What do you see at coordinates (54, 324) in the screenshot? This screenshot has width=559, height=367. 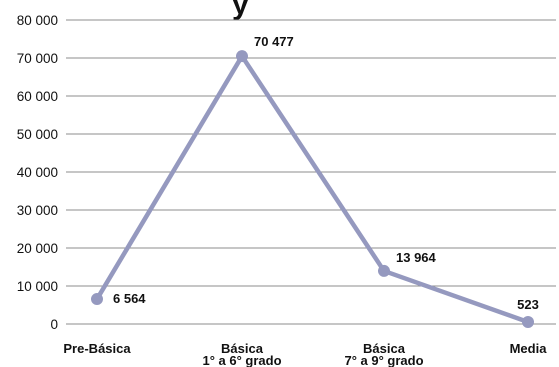 I see `y-tick-label: 0` at bounding box center [54, 324].